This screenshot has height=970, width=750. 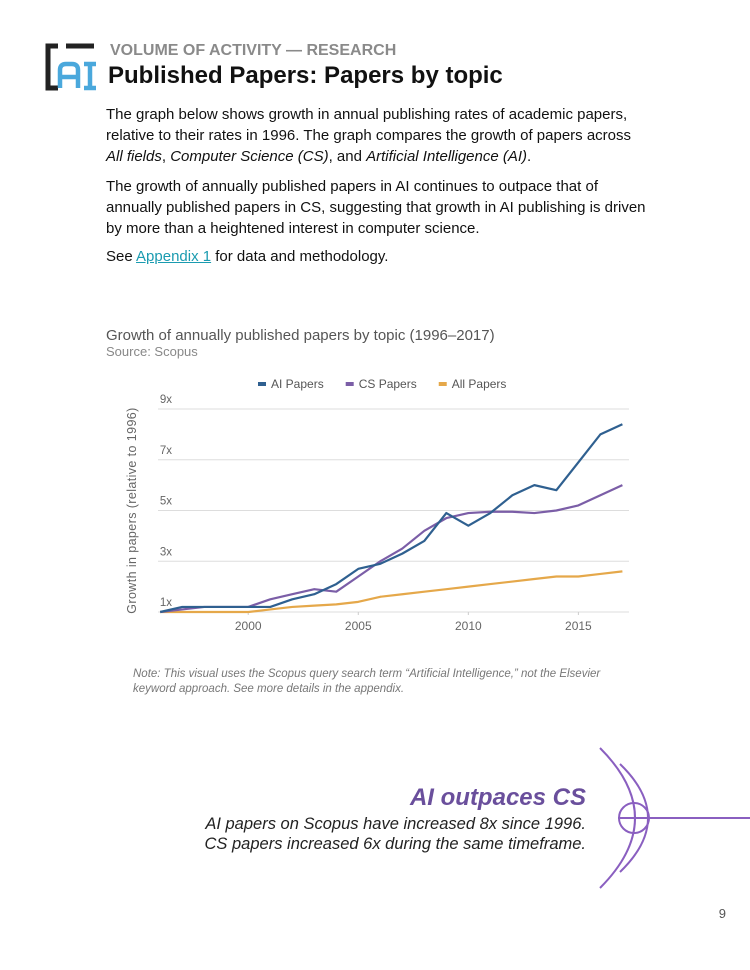 I want to click on legend-label: AI Papers, so click(x=297, y=384).